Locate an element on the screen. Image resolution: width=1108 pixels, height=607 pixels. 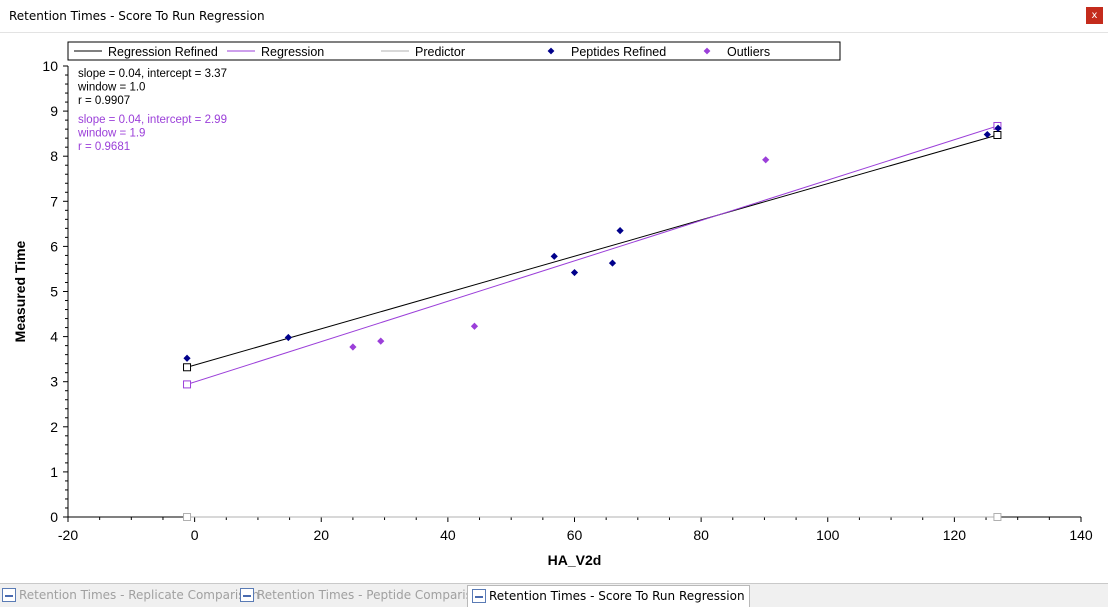
y-axis-label: Measured Time is located at coordinates (20, 291).